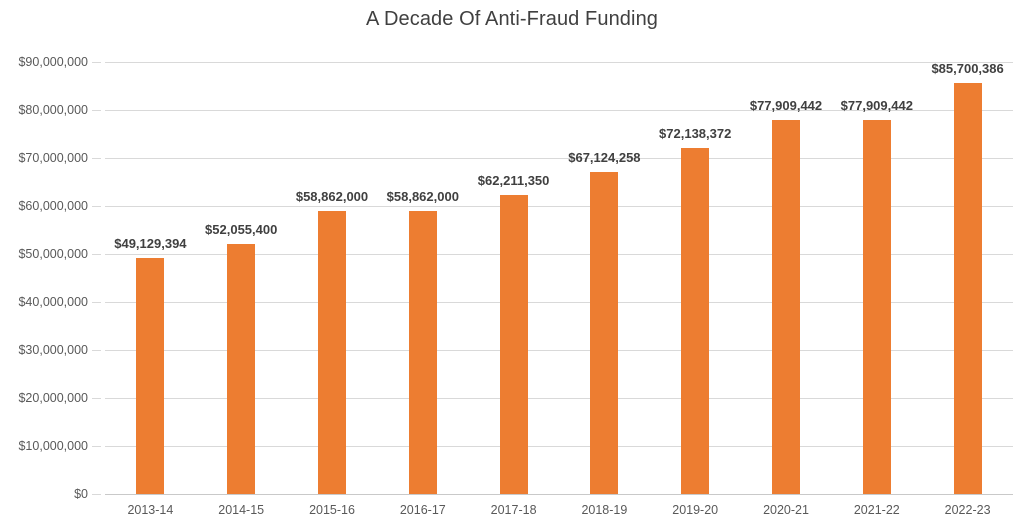 The height and width of the screenshot is (532, 1024). What do you see at coordinates (150, 510) in the screenshot?
I see `x-tick-label: 2013-14` at bounding box center [150, 510].